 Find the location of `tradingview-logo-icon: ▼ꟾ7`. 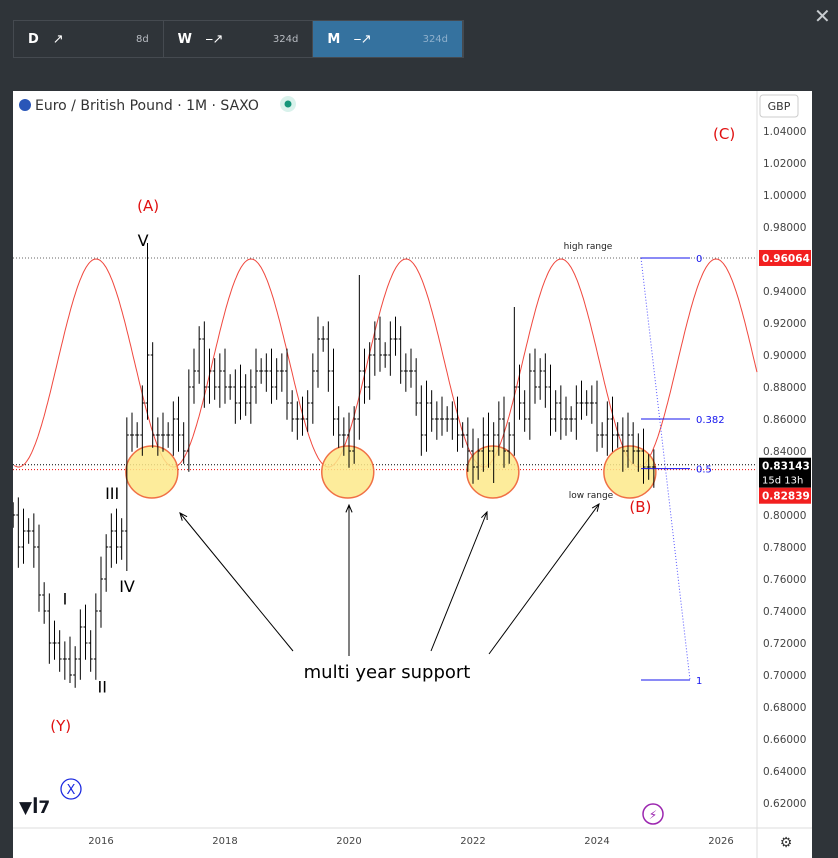

tradingview-logo-icon: ▼ꟾ7 is located at coordinates (34, 807).